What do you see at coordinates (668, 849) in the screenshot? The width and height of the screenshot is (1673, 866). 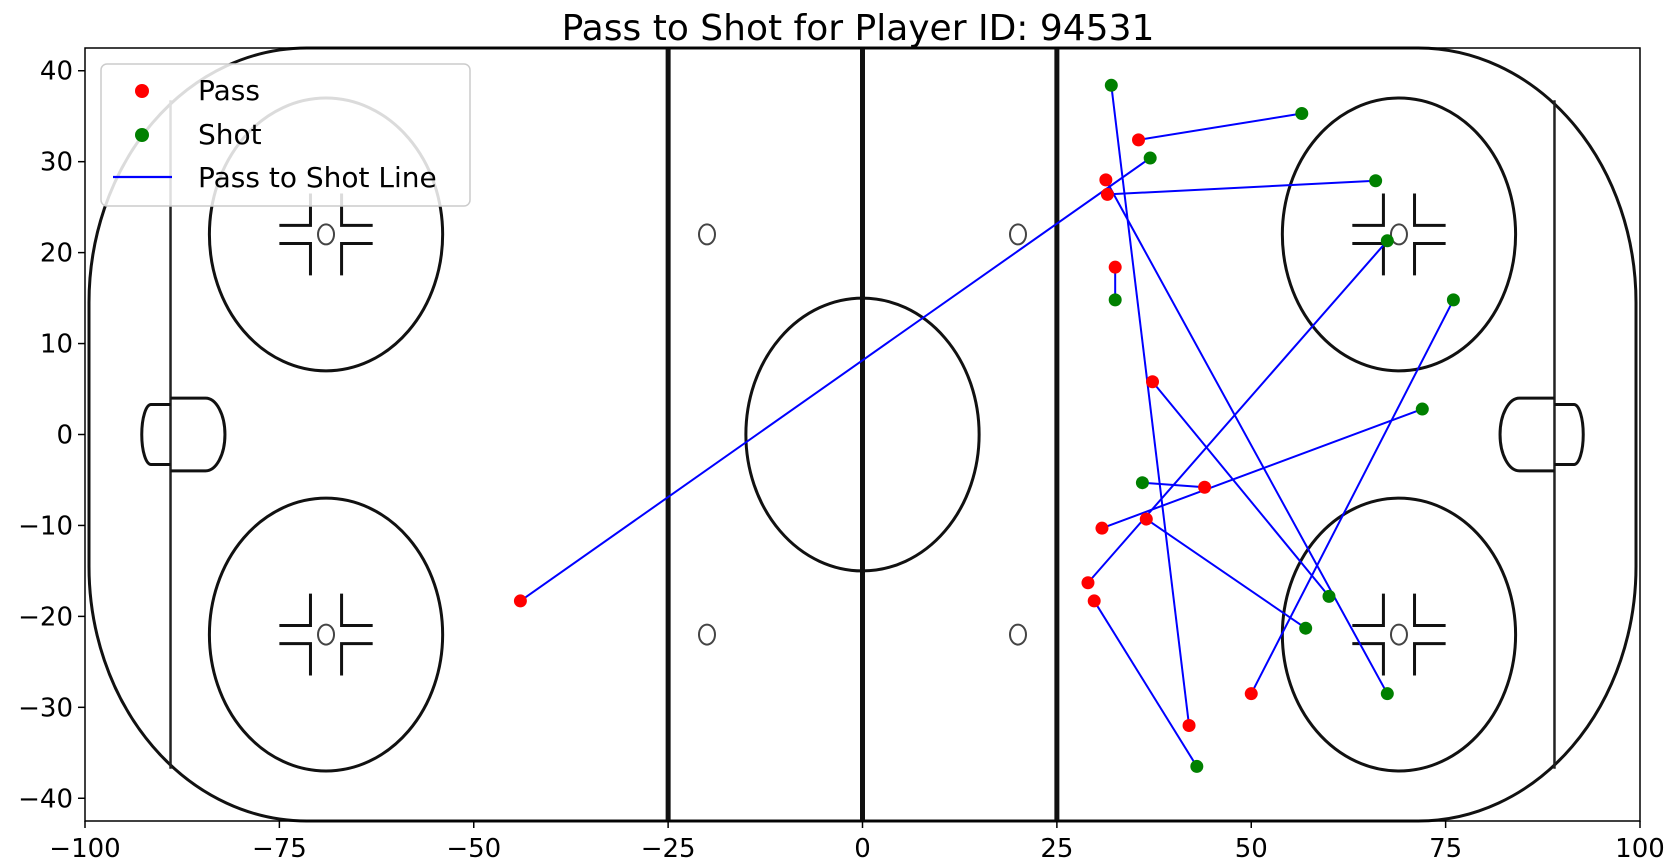 I see `x-tick-label: −25` at bounding box center [668, 849].